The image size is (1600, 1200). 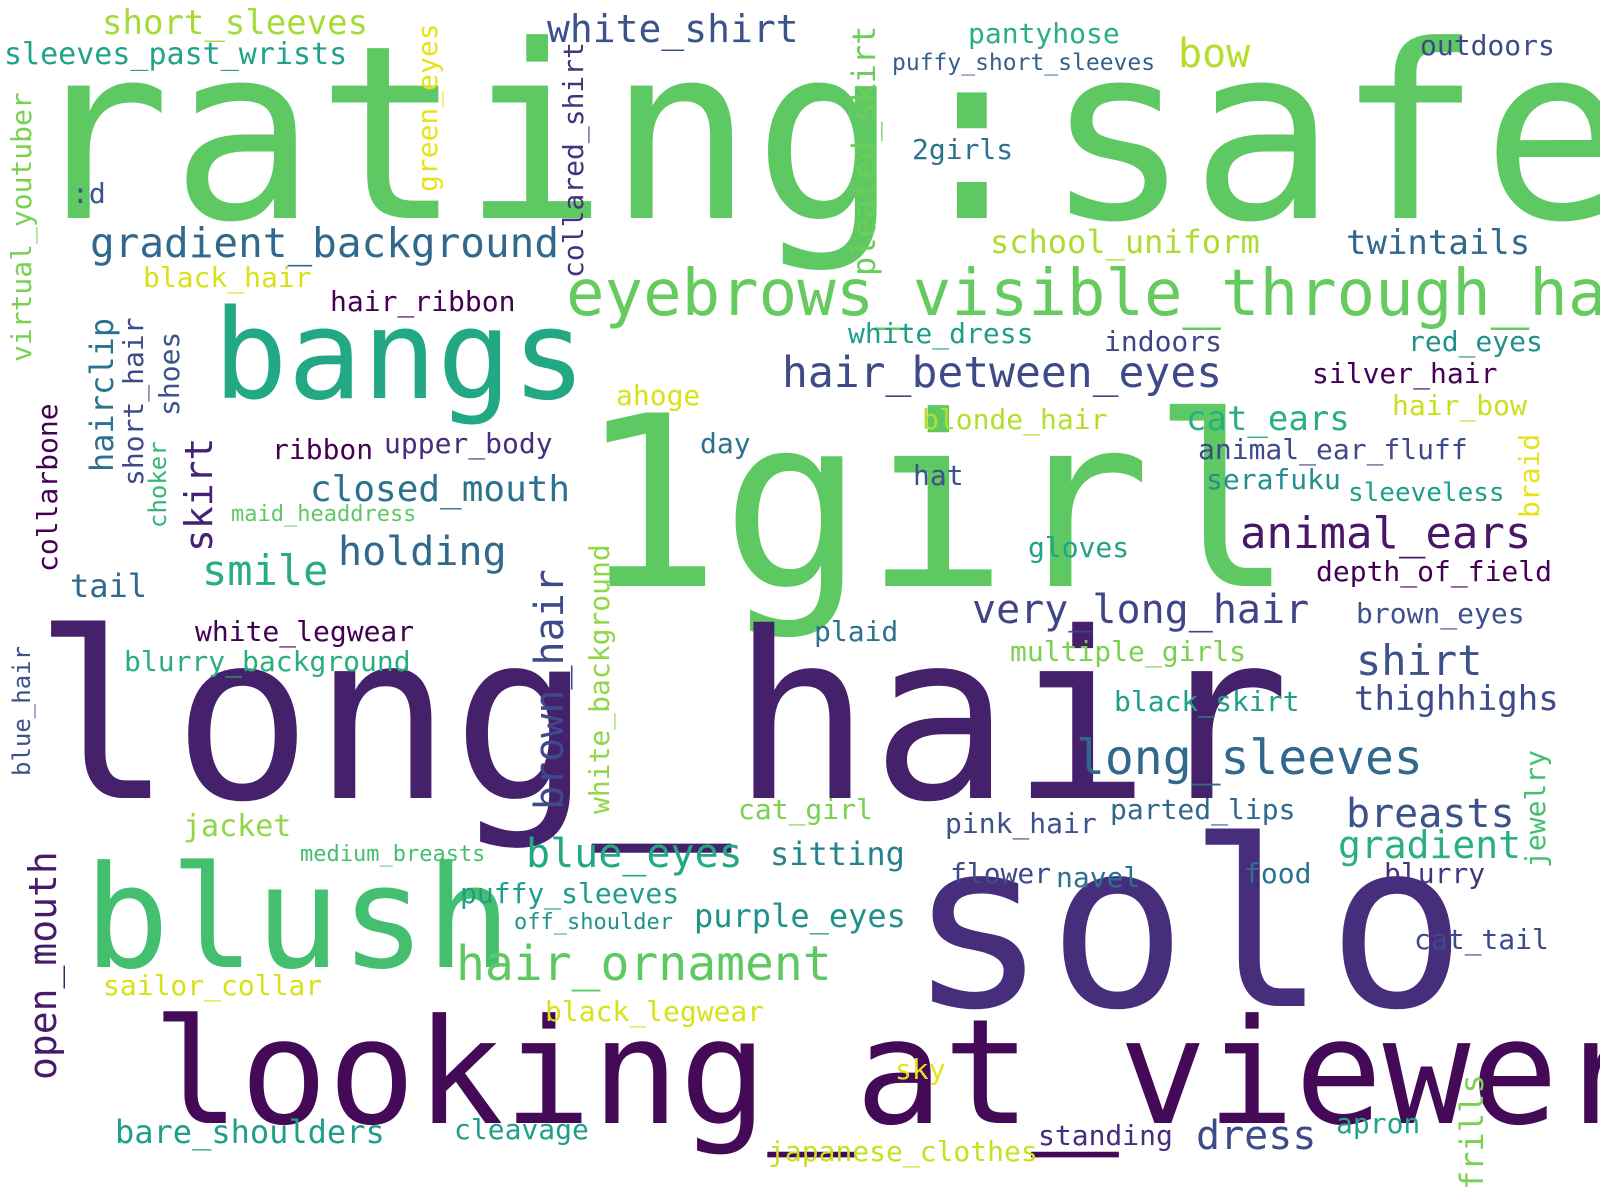 I want to click on word: long_sleeves, so click(x=1249, y=758).